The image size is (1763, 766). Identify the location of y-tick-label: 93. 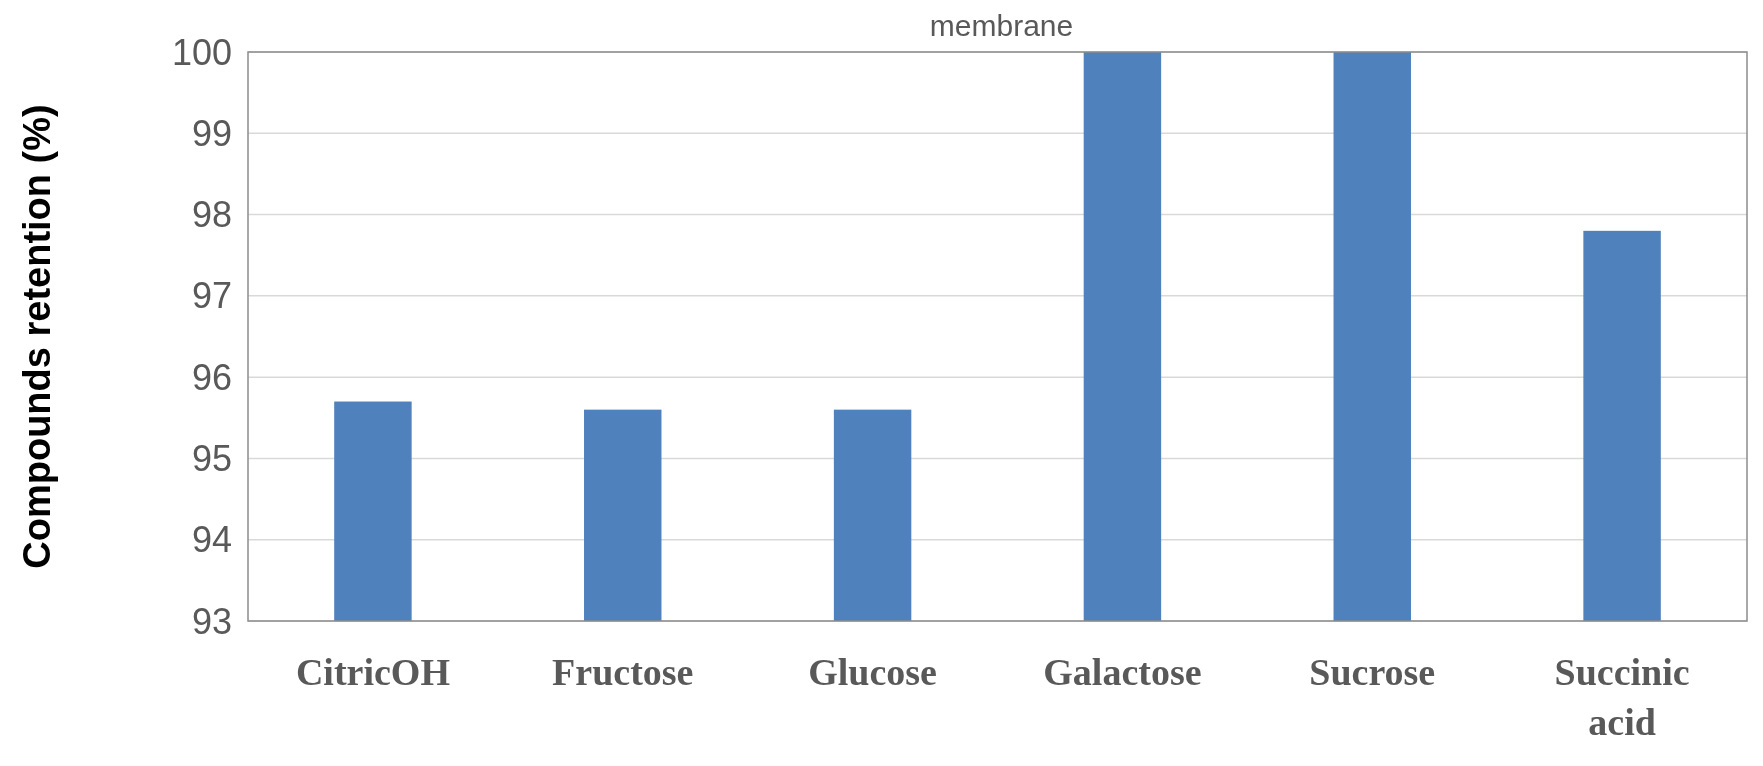
(211, 621).